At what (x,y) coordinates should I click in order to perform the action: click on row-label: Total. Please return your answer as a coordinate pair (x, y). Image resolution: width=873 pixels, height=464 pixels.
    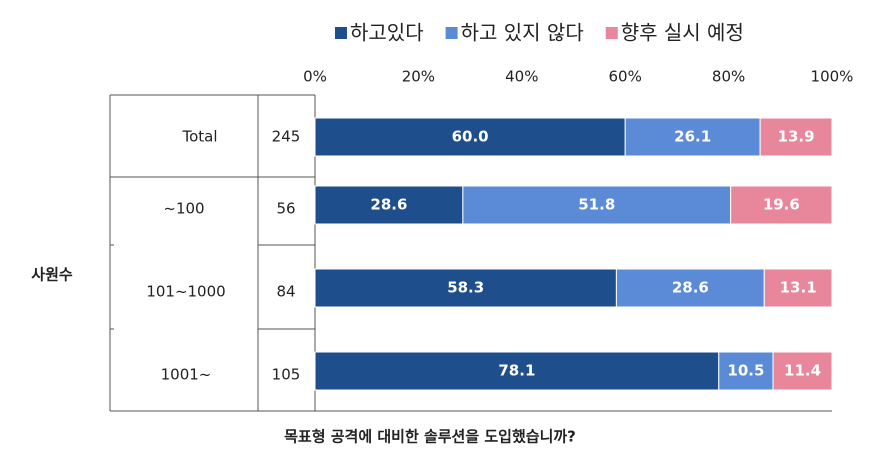
    Looking at the image, I should click on (199, 137).